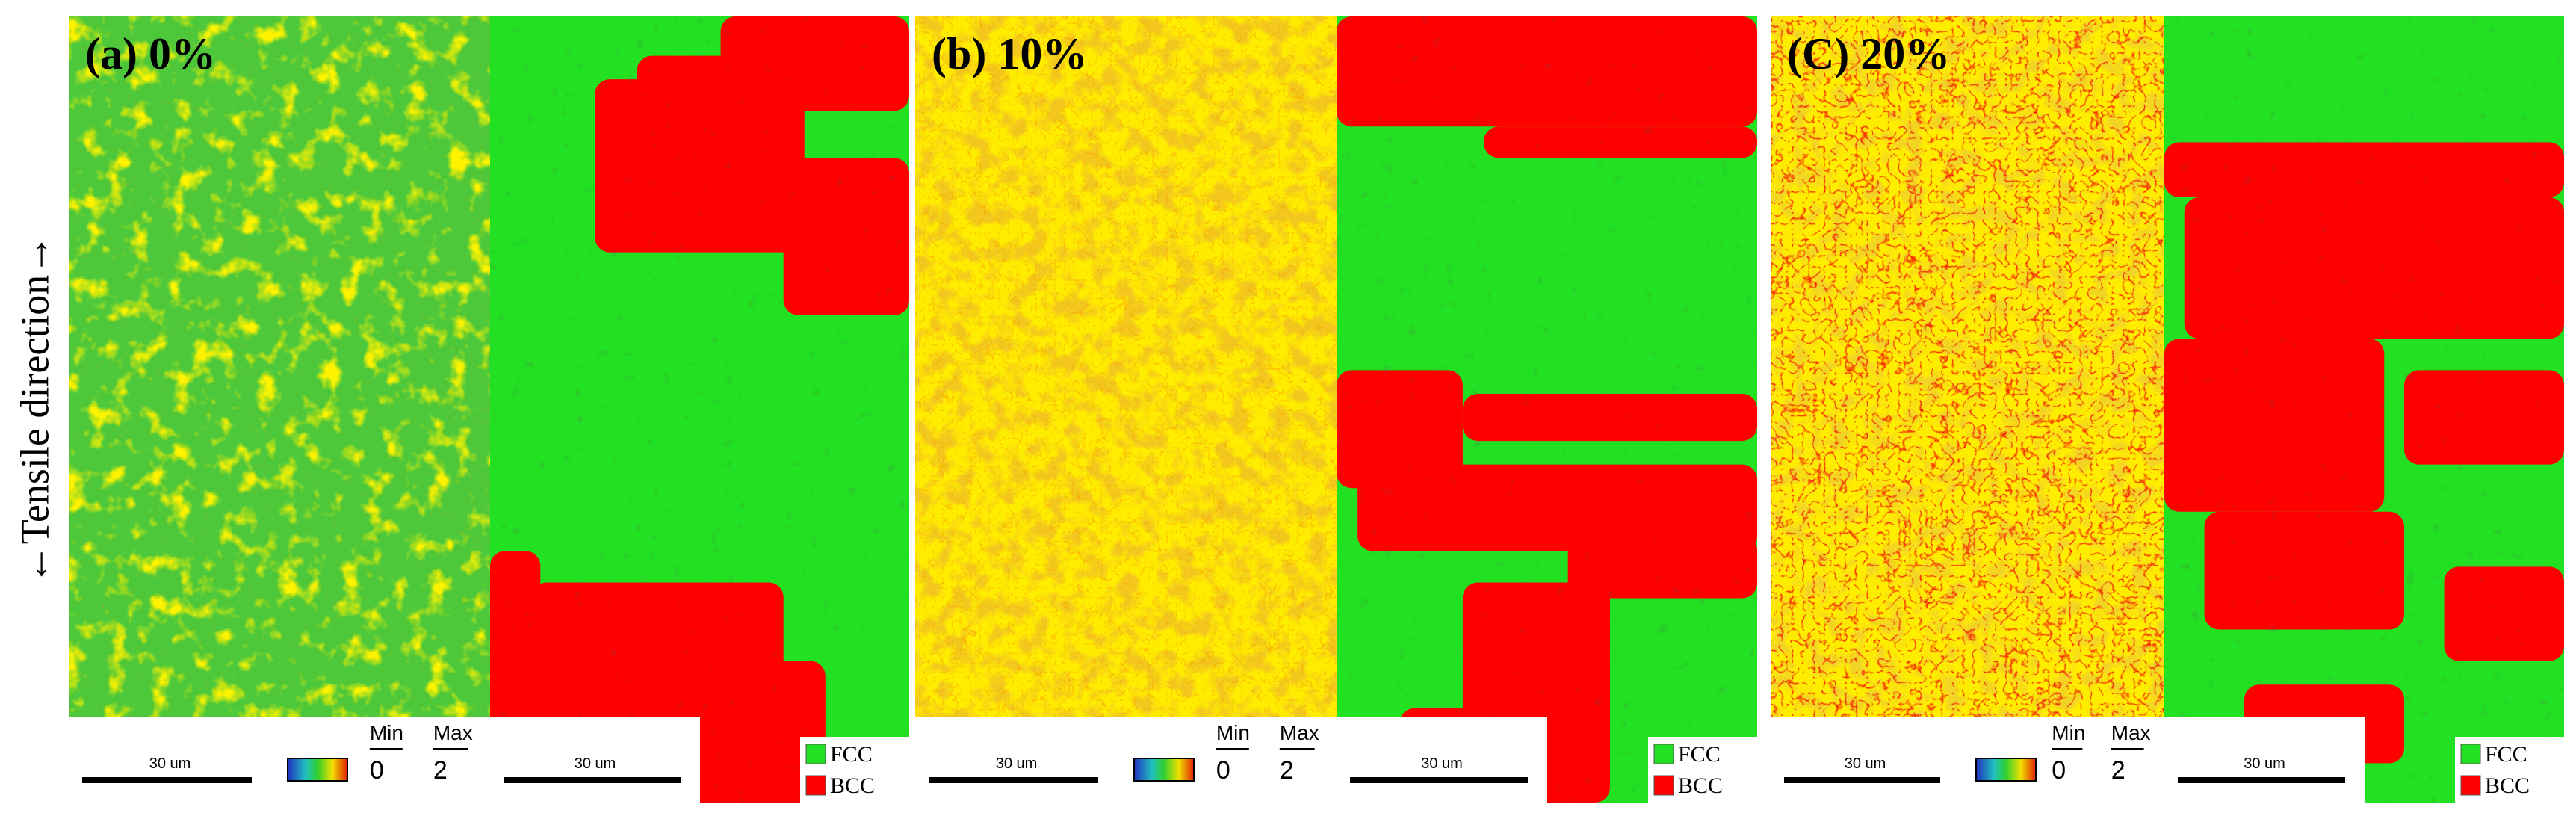 This screenshot has height=819, width=2576. Describe the element at coordinates (1967, 409) in the screenshot. I see `kam-texture` at that location.